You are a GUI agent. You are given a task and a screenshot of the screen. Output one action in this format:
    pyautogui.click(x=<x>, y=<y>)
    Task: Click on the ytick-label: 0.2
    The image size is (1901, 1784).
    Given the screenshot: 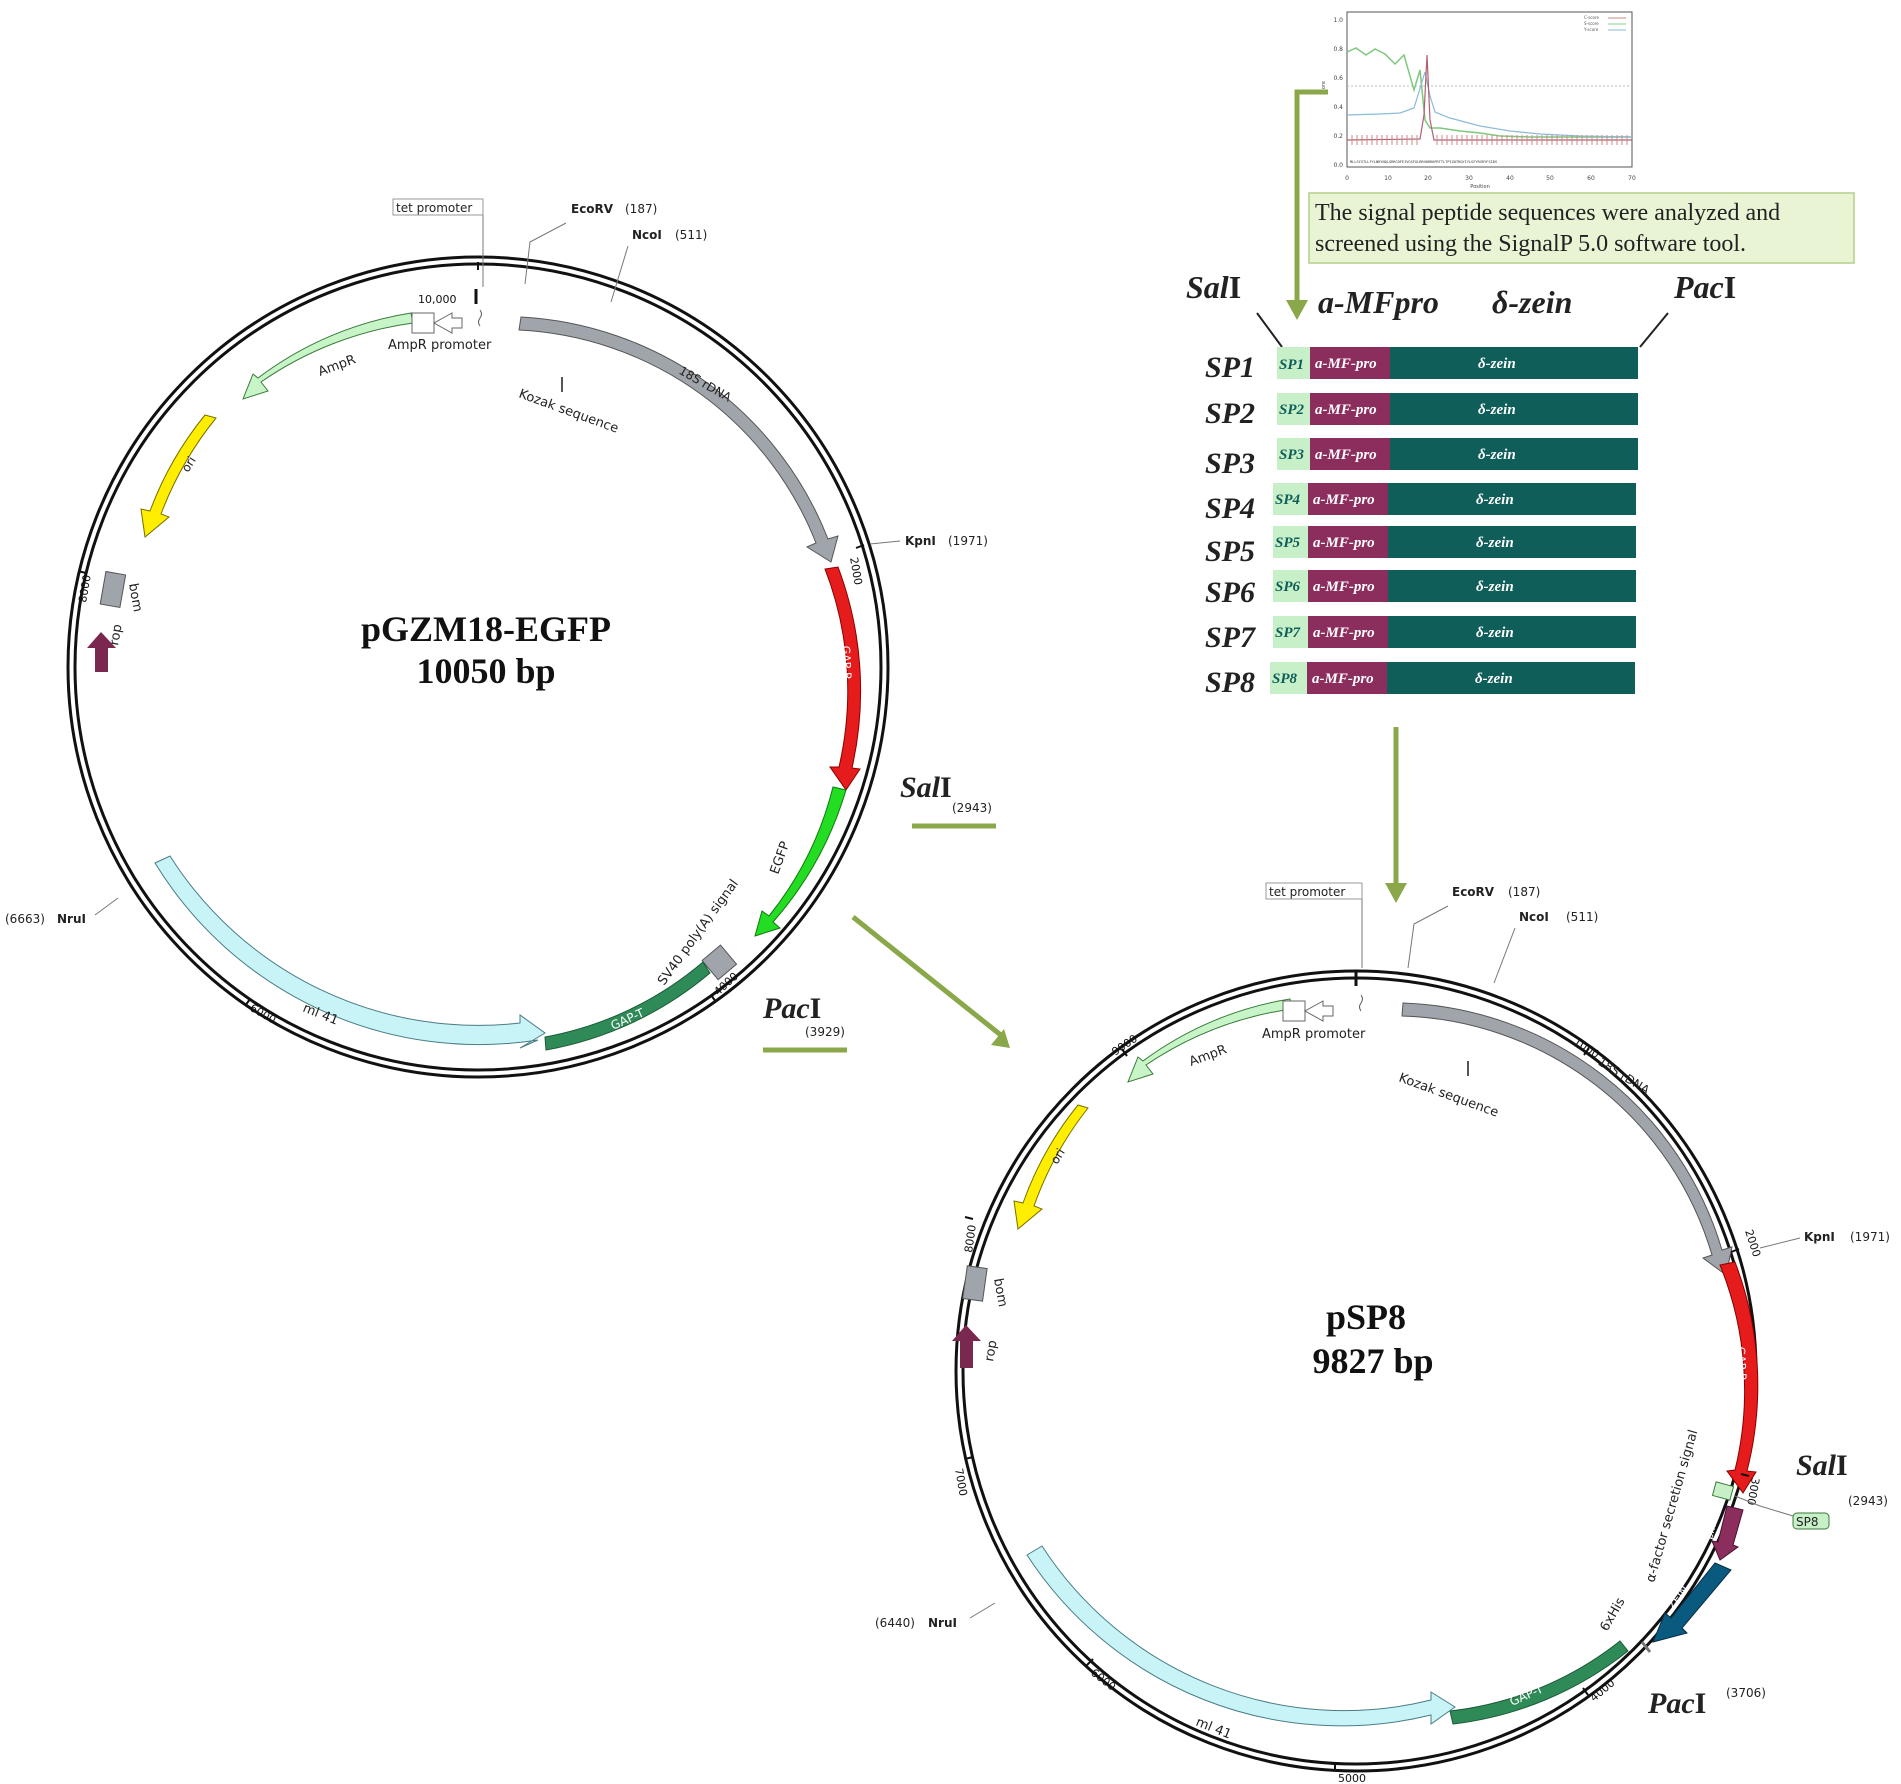 What is the action you would take?
    pyautogui.click(x=1338, y=136)
    